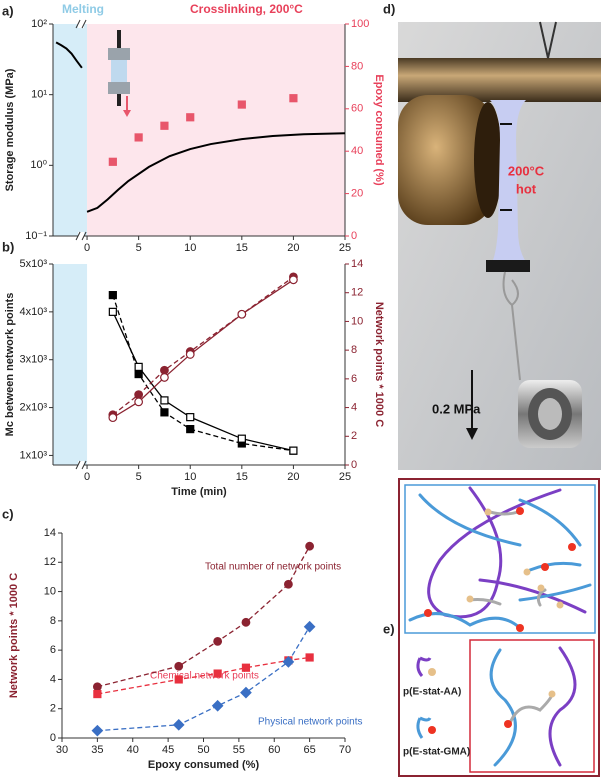 This screenshot has width=602, height=780. Describe the element at coordinates (53, 679) in the screenshot. I see `y-tick-label: 4` at that location.